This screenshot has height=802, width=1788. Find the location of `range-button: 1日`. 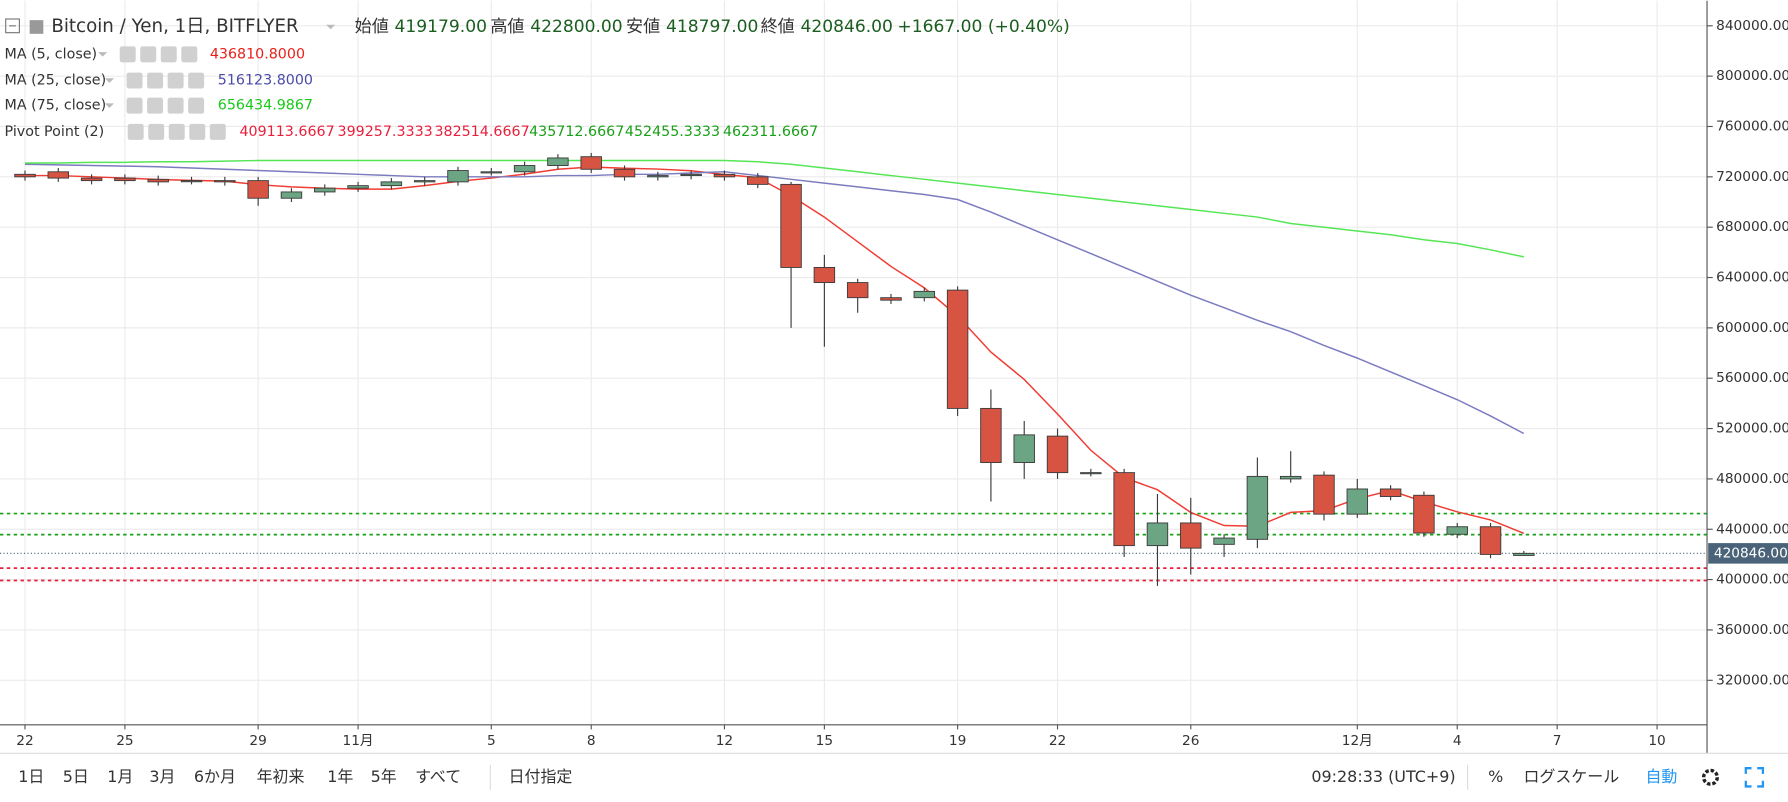

range-button: 1日 is located at coordinates (31, 776).